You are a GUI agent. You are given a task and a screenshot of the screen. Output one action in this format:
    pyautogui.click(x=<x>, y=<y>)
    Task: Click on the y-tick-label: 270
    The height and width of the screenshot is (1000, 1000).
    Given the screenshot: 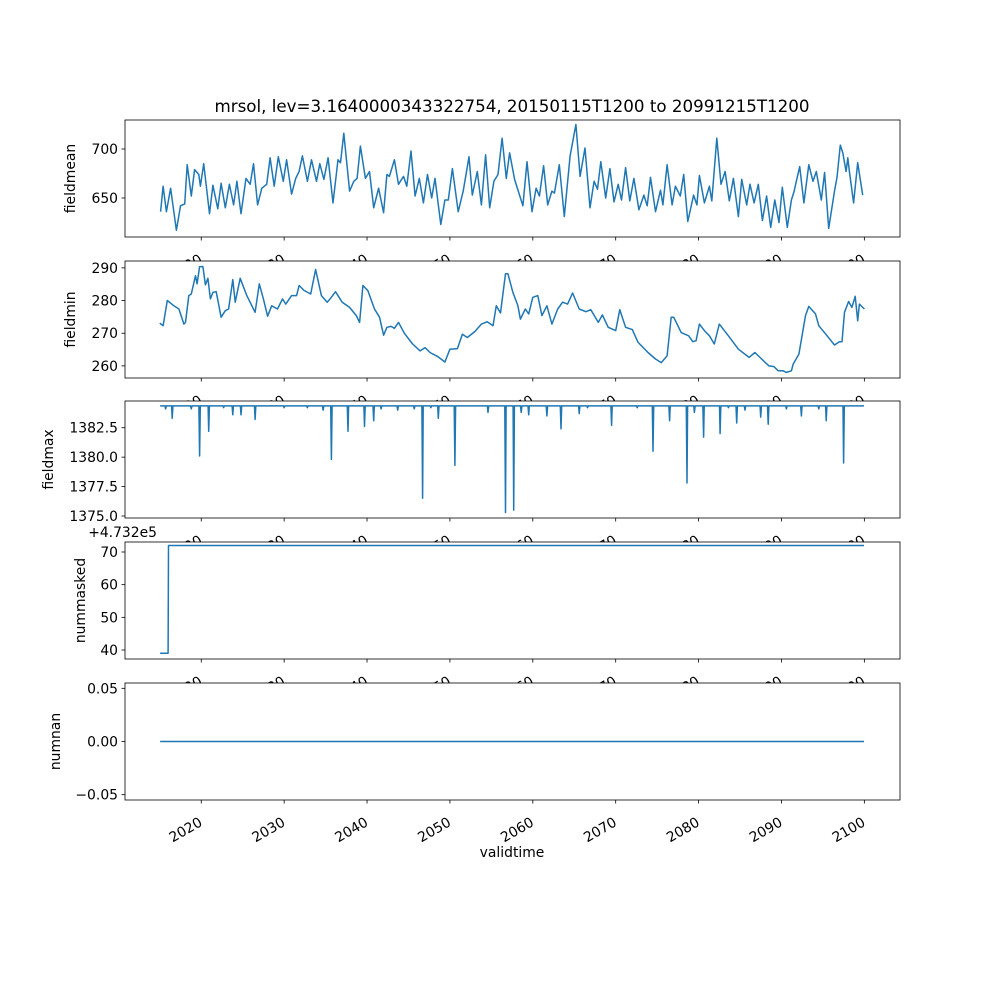 What is the action you would take?
    pyautogui.click(x=104, y=334)
    